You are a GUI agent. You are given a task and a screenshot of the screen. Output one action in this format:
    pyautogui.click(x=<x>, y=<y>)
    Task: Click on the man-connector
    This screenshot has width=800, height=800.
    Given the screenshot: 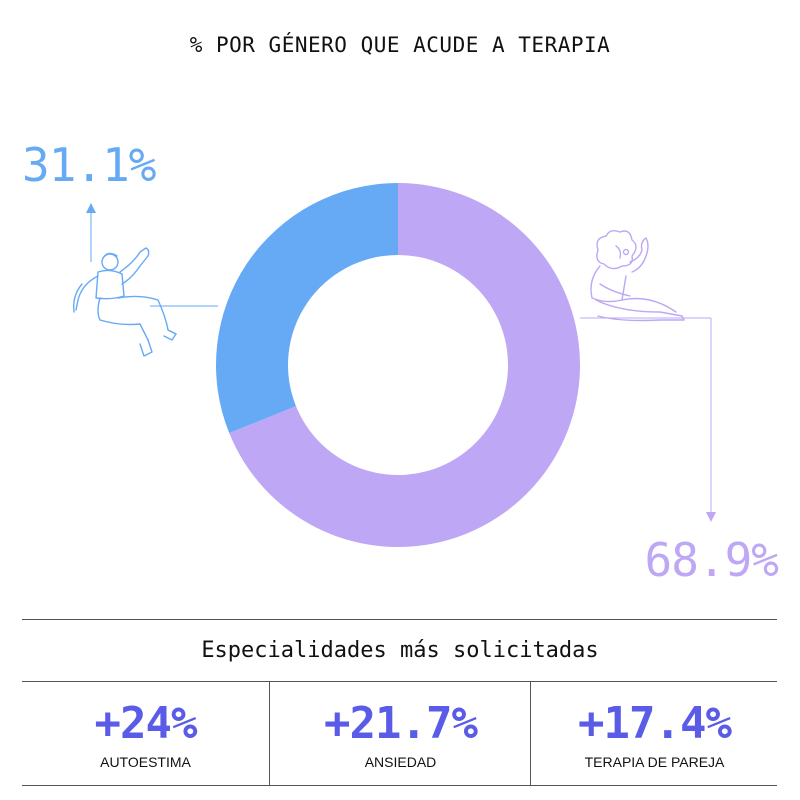 What is the action you would take?
    pyautogui.click(x=152, y=255)
    